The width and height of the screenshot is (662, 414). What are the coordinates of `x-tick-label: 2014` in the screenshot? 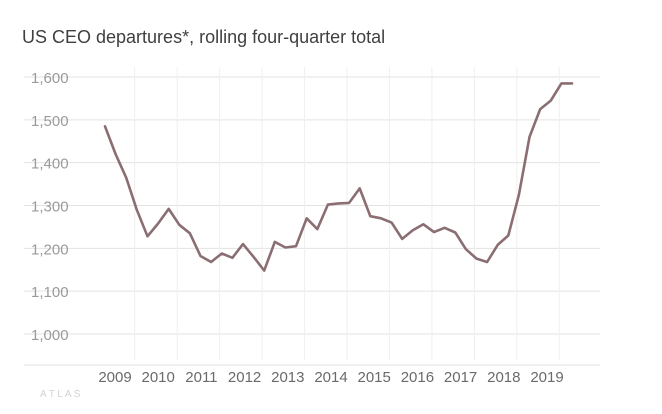 It's located at (330, 377).